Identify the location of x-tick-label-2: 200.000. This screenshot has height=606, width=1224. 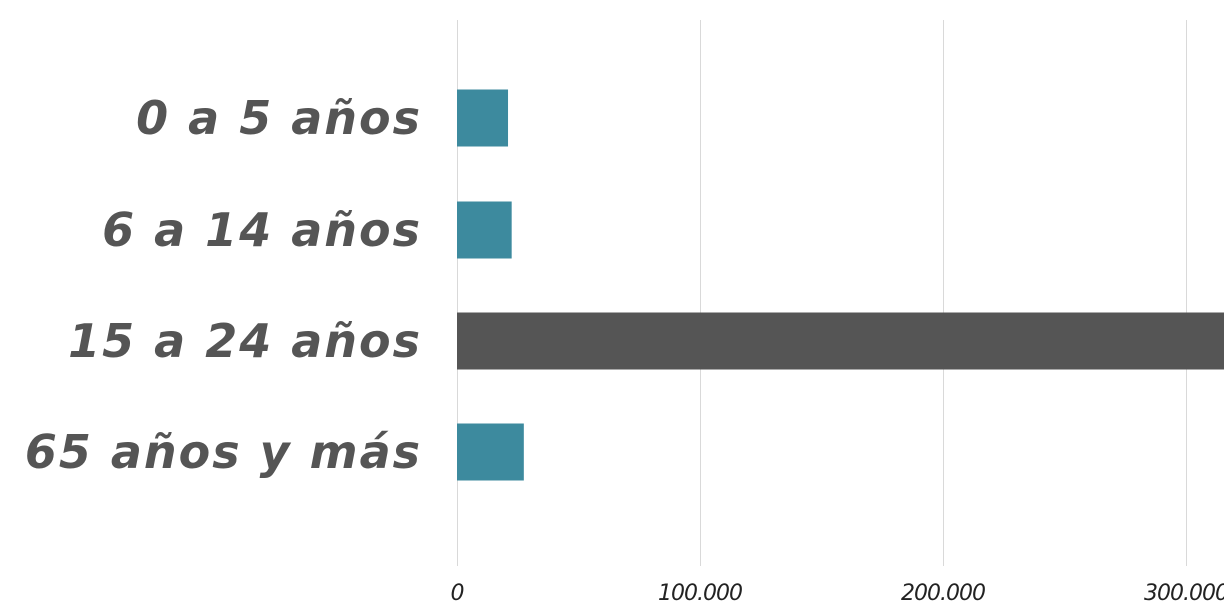
(943, 593).